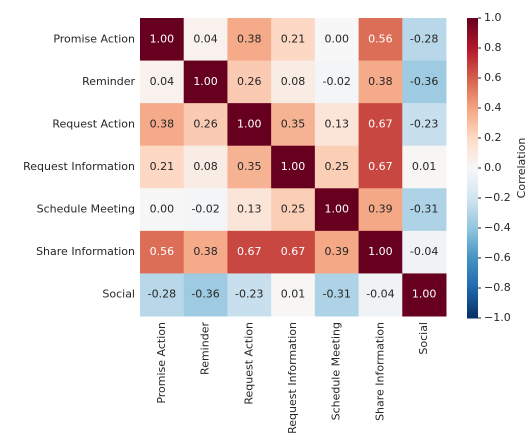  What do you see at coordinates (248, 363) in the screenshot?
I see `column-label: Request Action` at bounding box center [248, 363].